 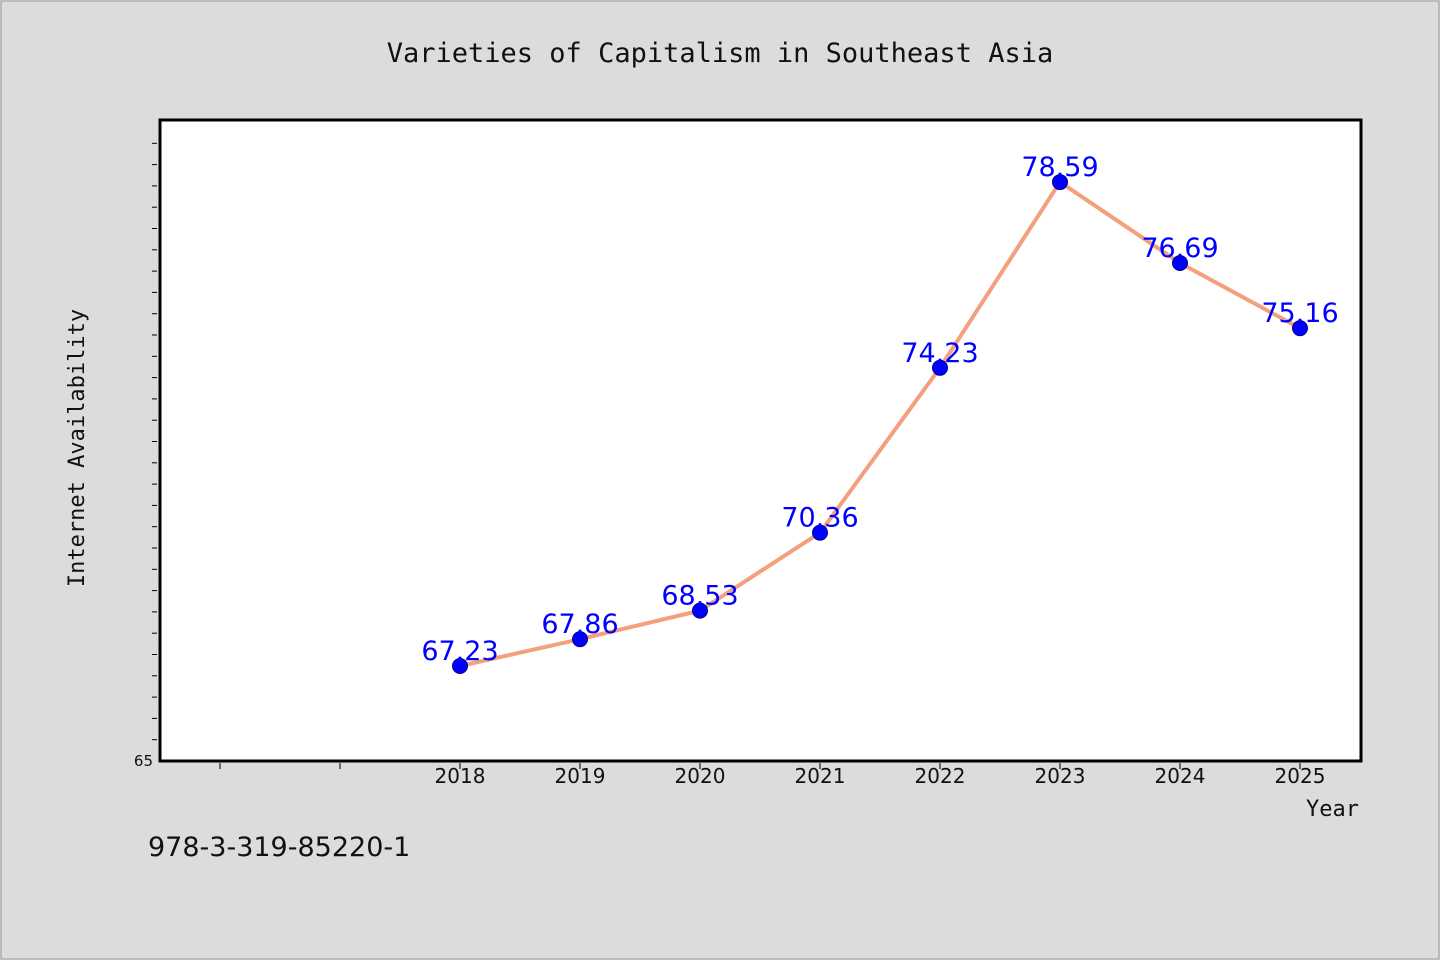 What do you see at coordinates (580, 776) in the screenshot?
I see `x-tick-label: 2019` at bounding box center [580, 776].